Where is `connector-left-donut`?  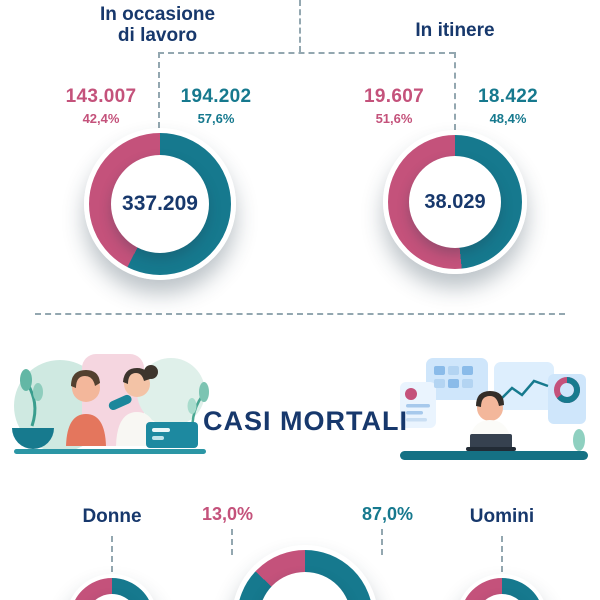
connector-left-donut is located at coordinates (159, 90).